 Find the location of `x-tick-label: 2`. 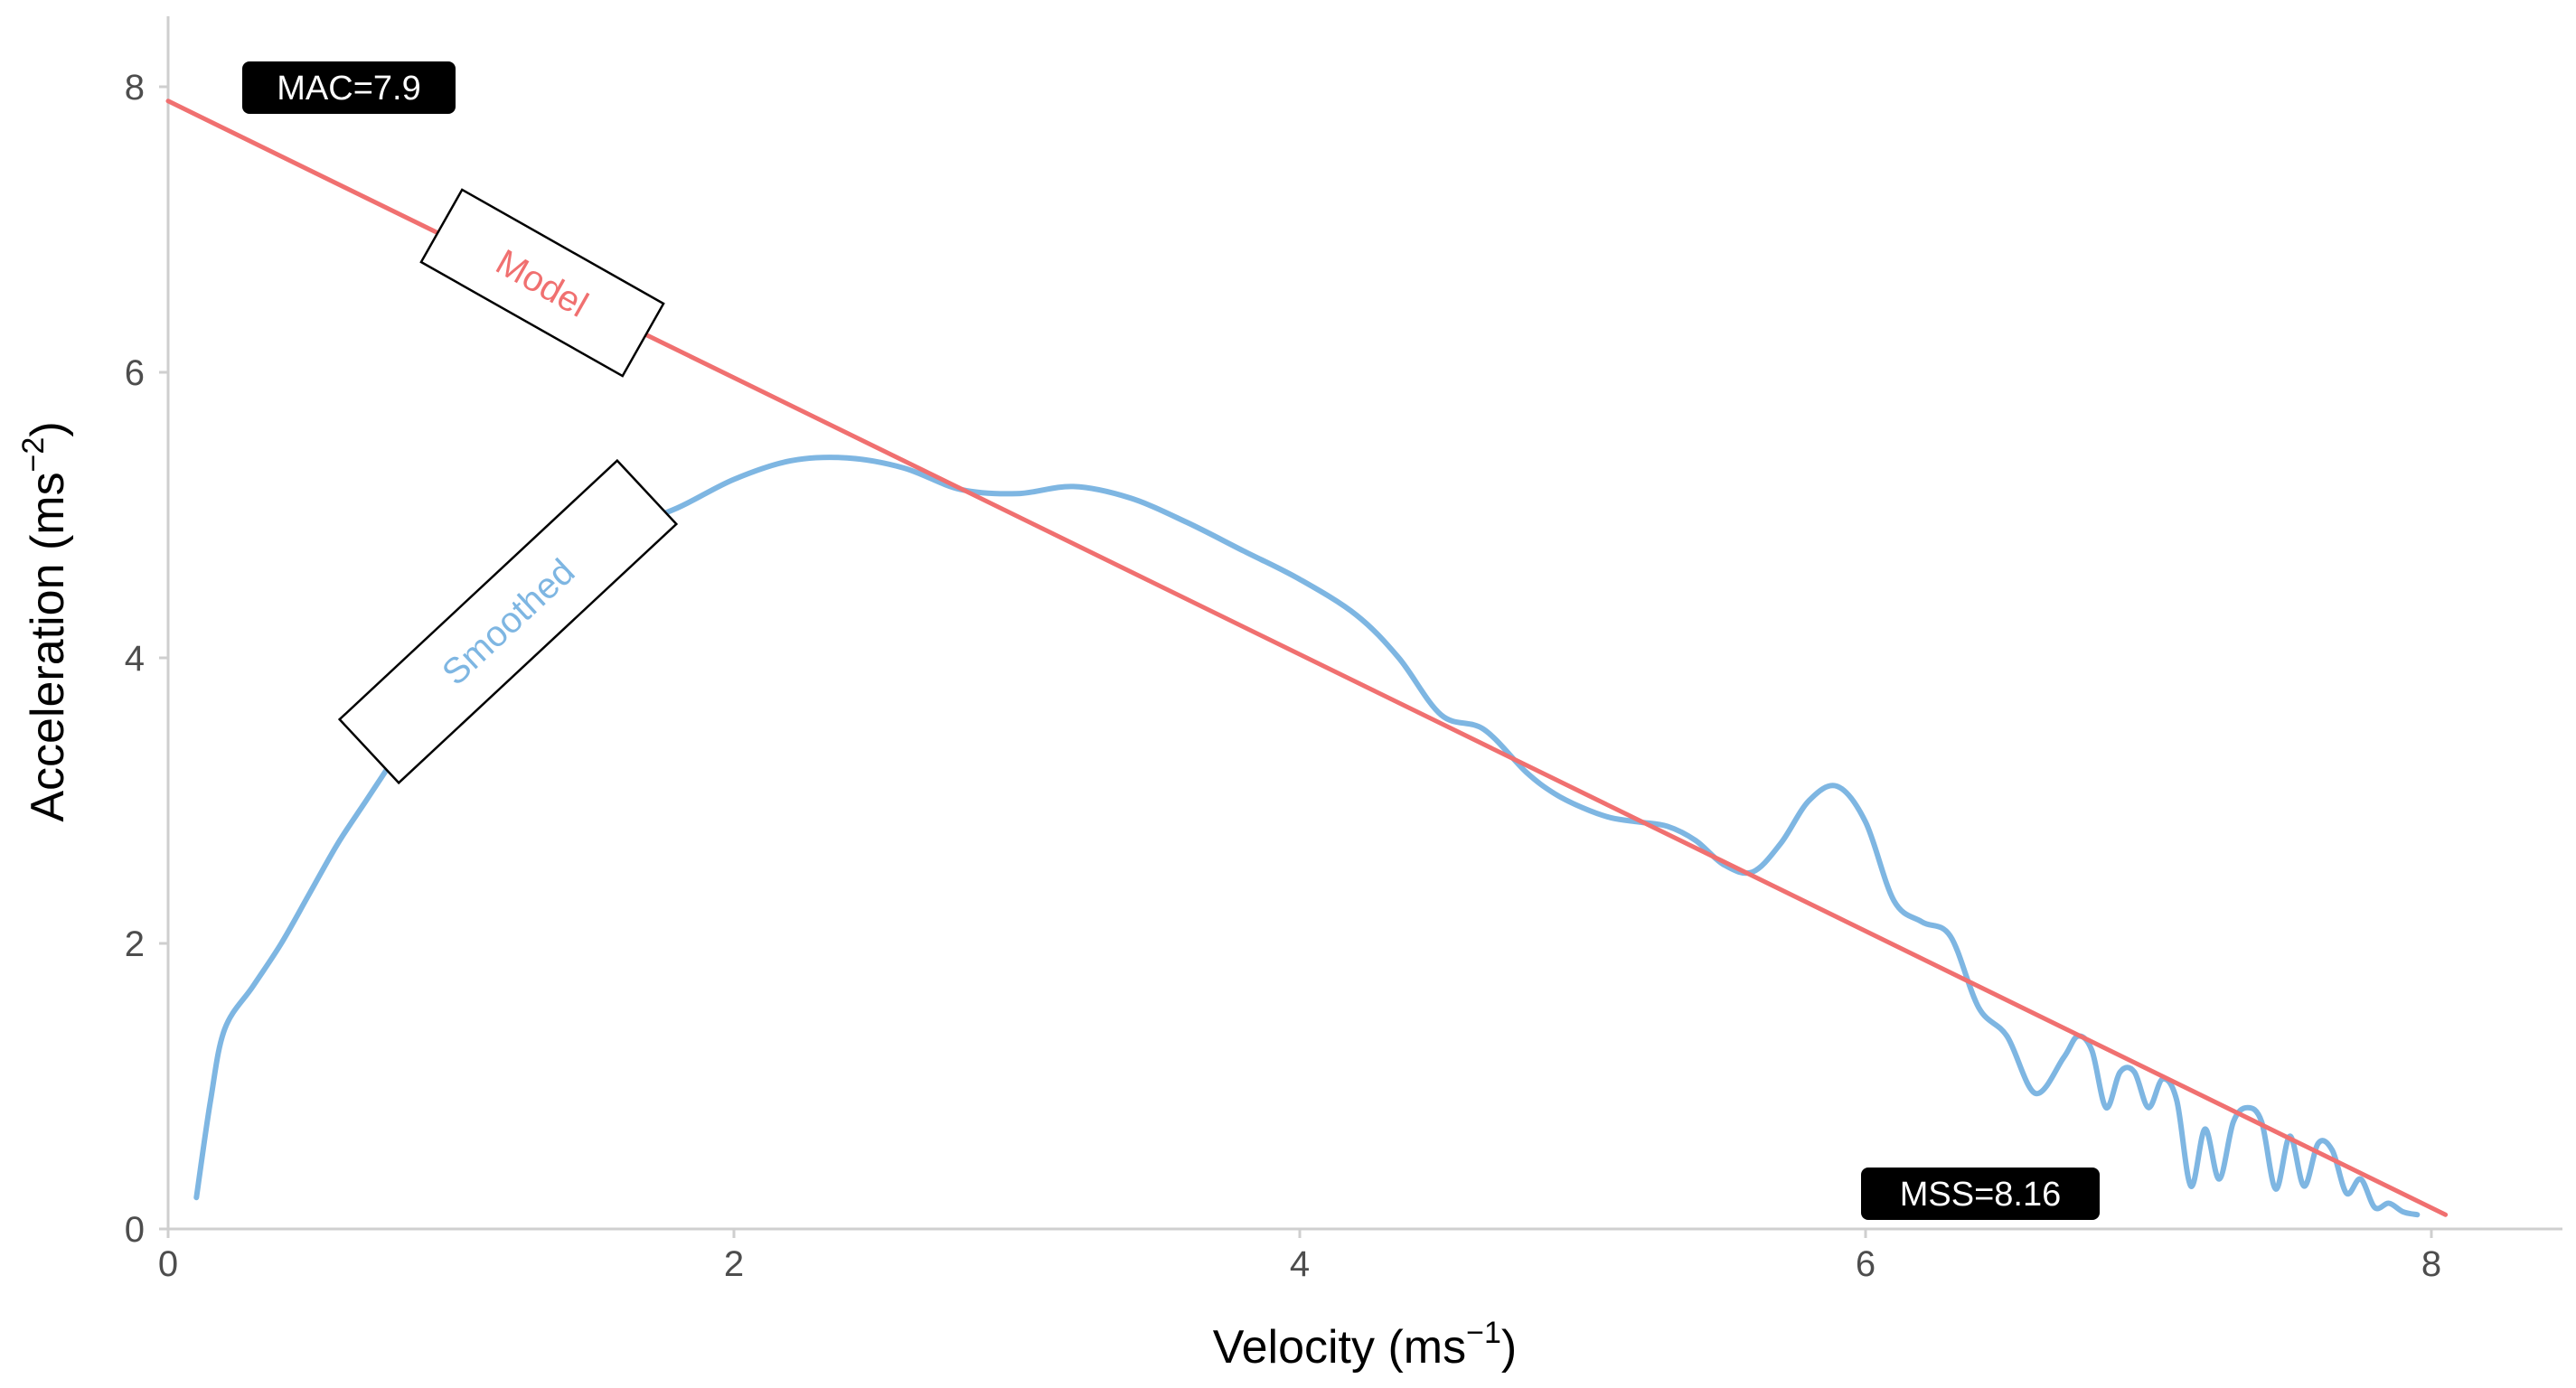

x-tick-label: 2 is located at coordinates (734, 1264).